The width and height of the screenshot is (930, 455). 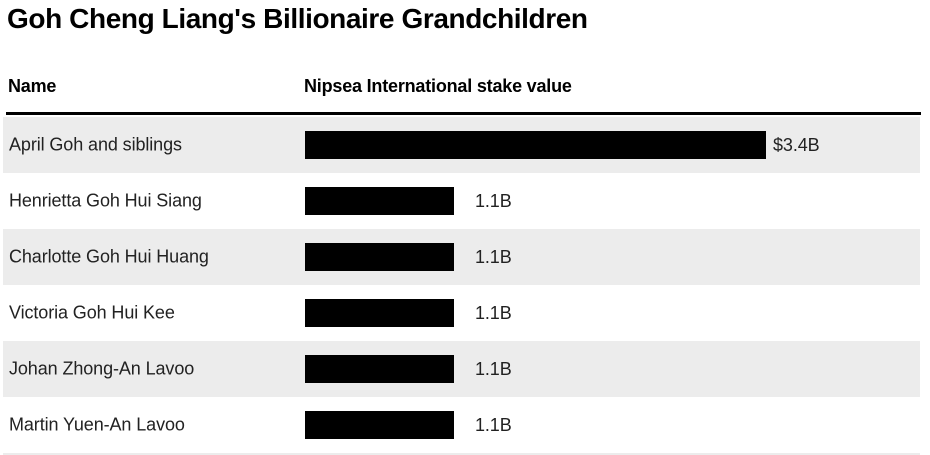 I want to click on row-name-label: April Goh and siblings, so click(x=95, y=144).